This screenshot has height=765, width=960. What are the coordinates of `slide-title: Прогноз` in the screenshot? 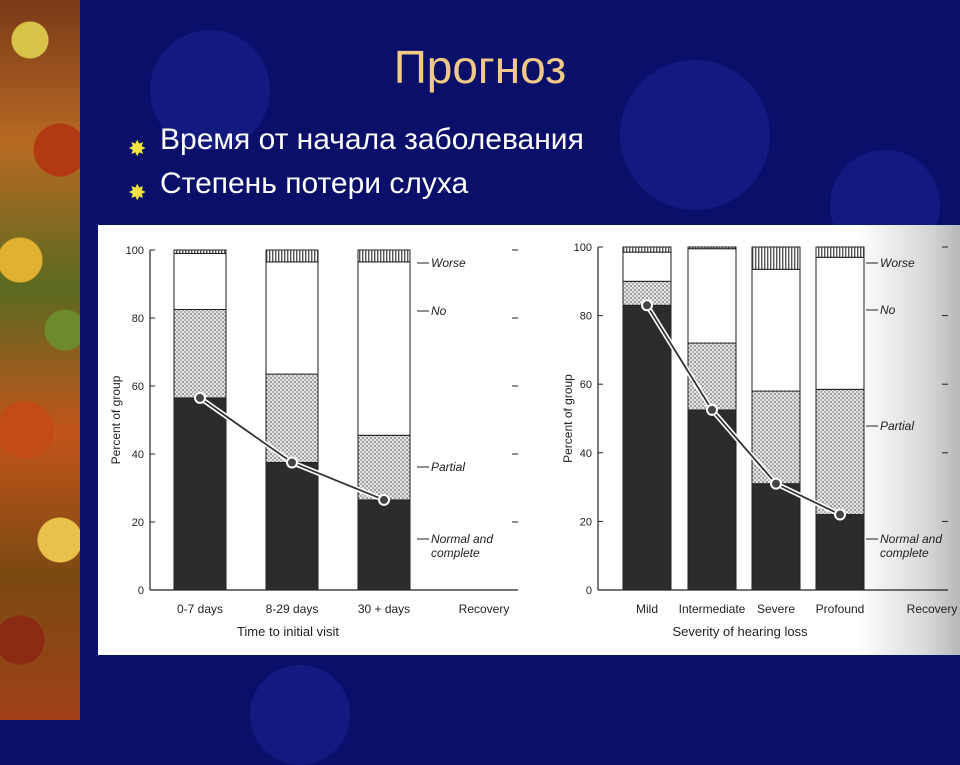 It's located at (480, 67).